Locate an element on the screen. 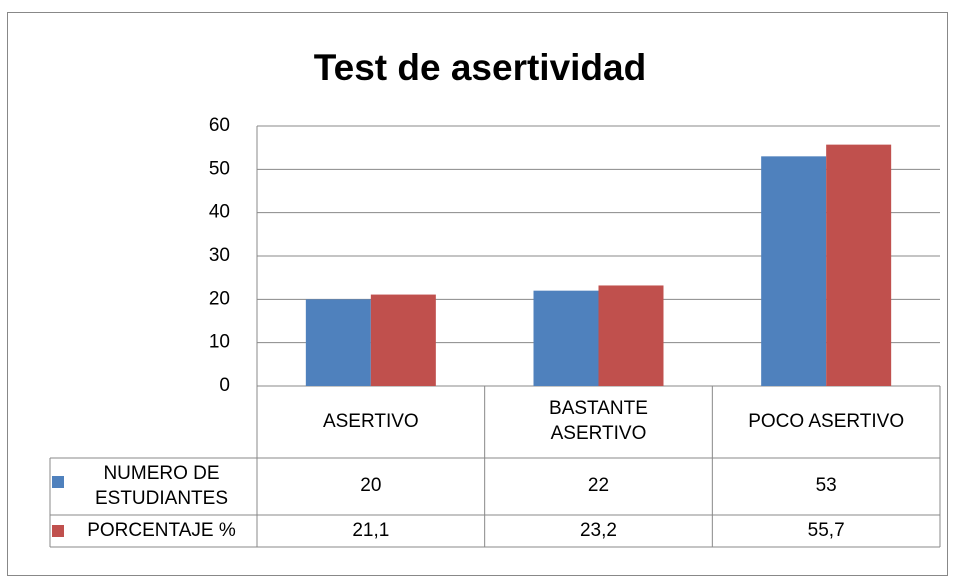 The height and width of the screenshot is (580, 953). table-value-cell: 55,7 is located at coordinates (826, 531).